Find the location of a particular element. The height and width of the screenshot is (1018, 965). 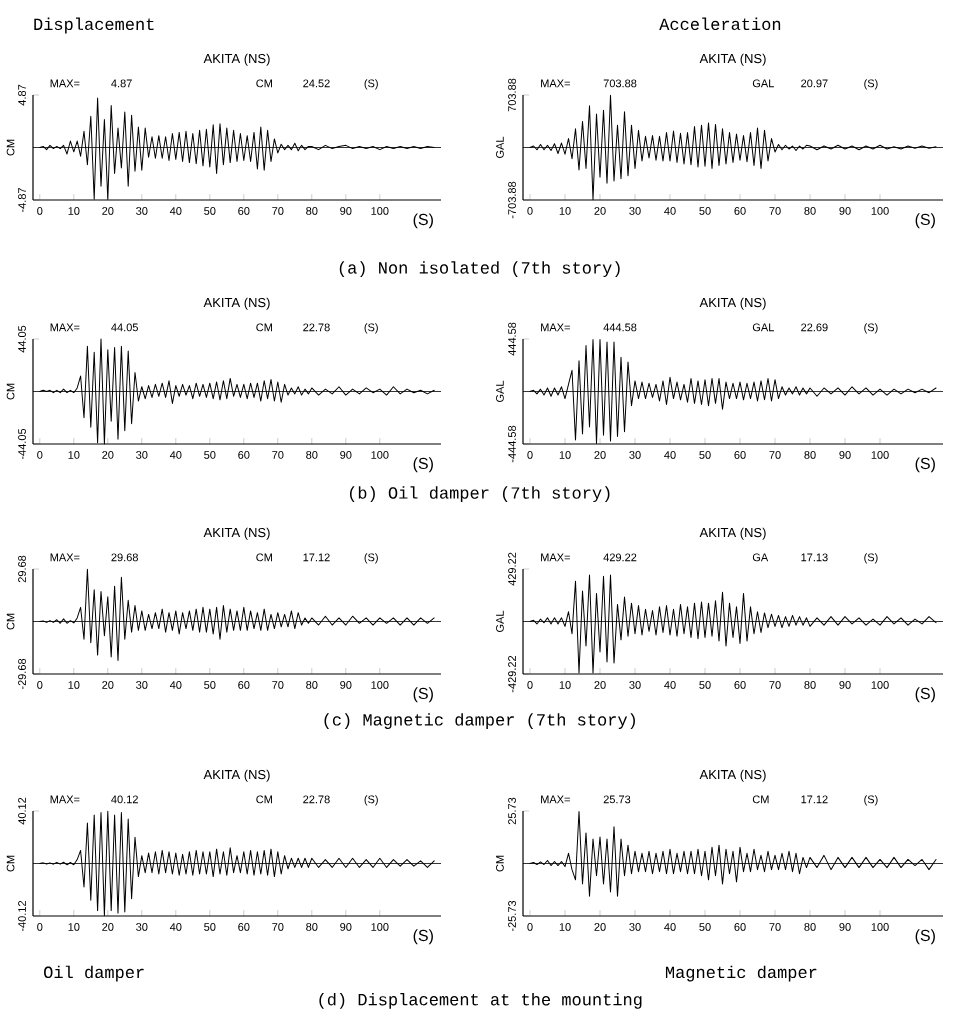

y-tick-label: -4.87 is located at coordinates (22, 200).